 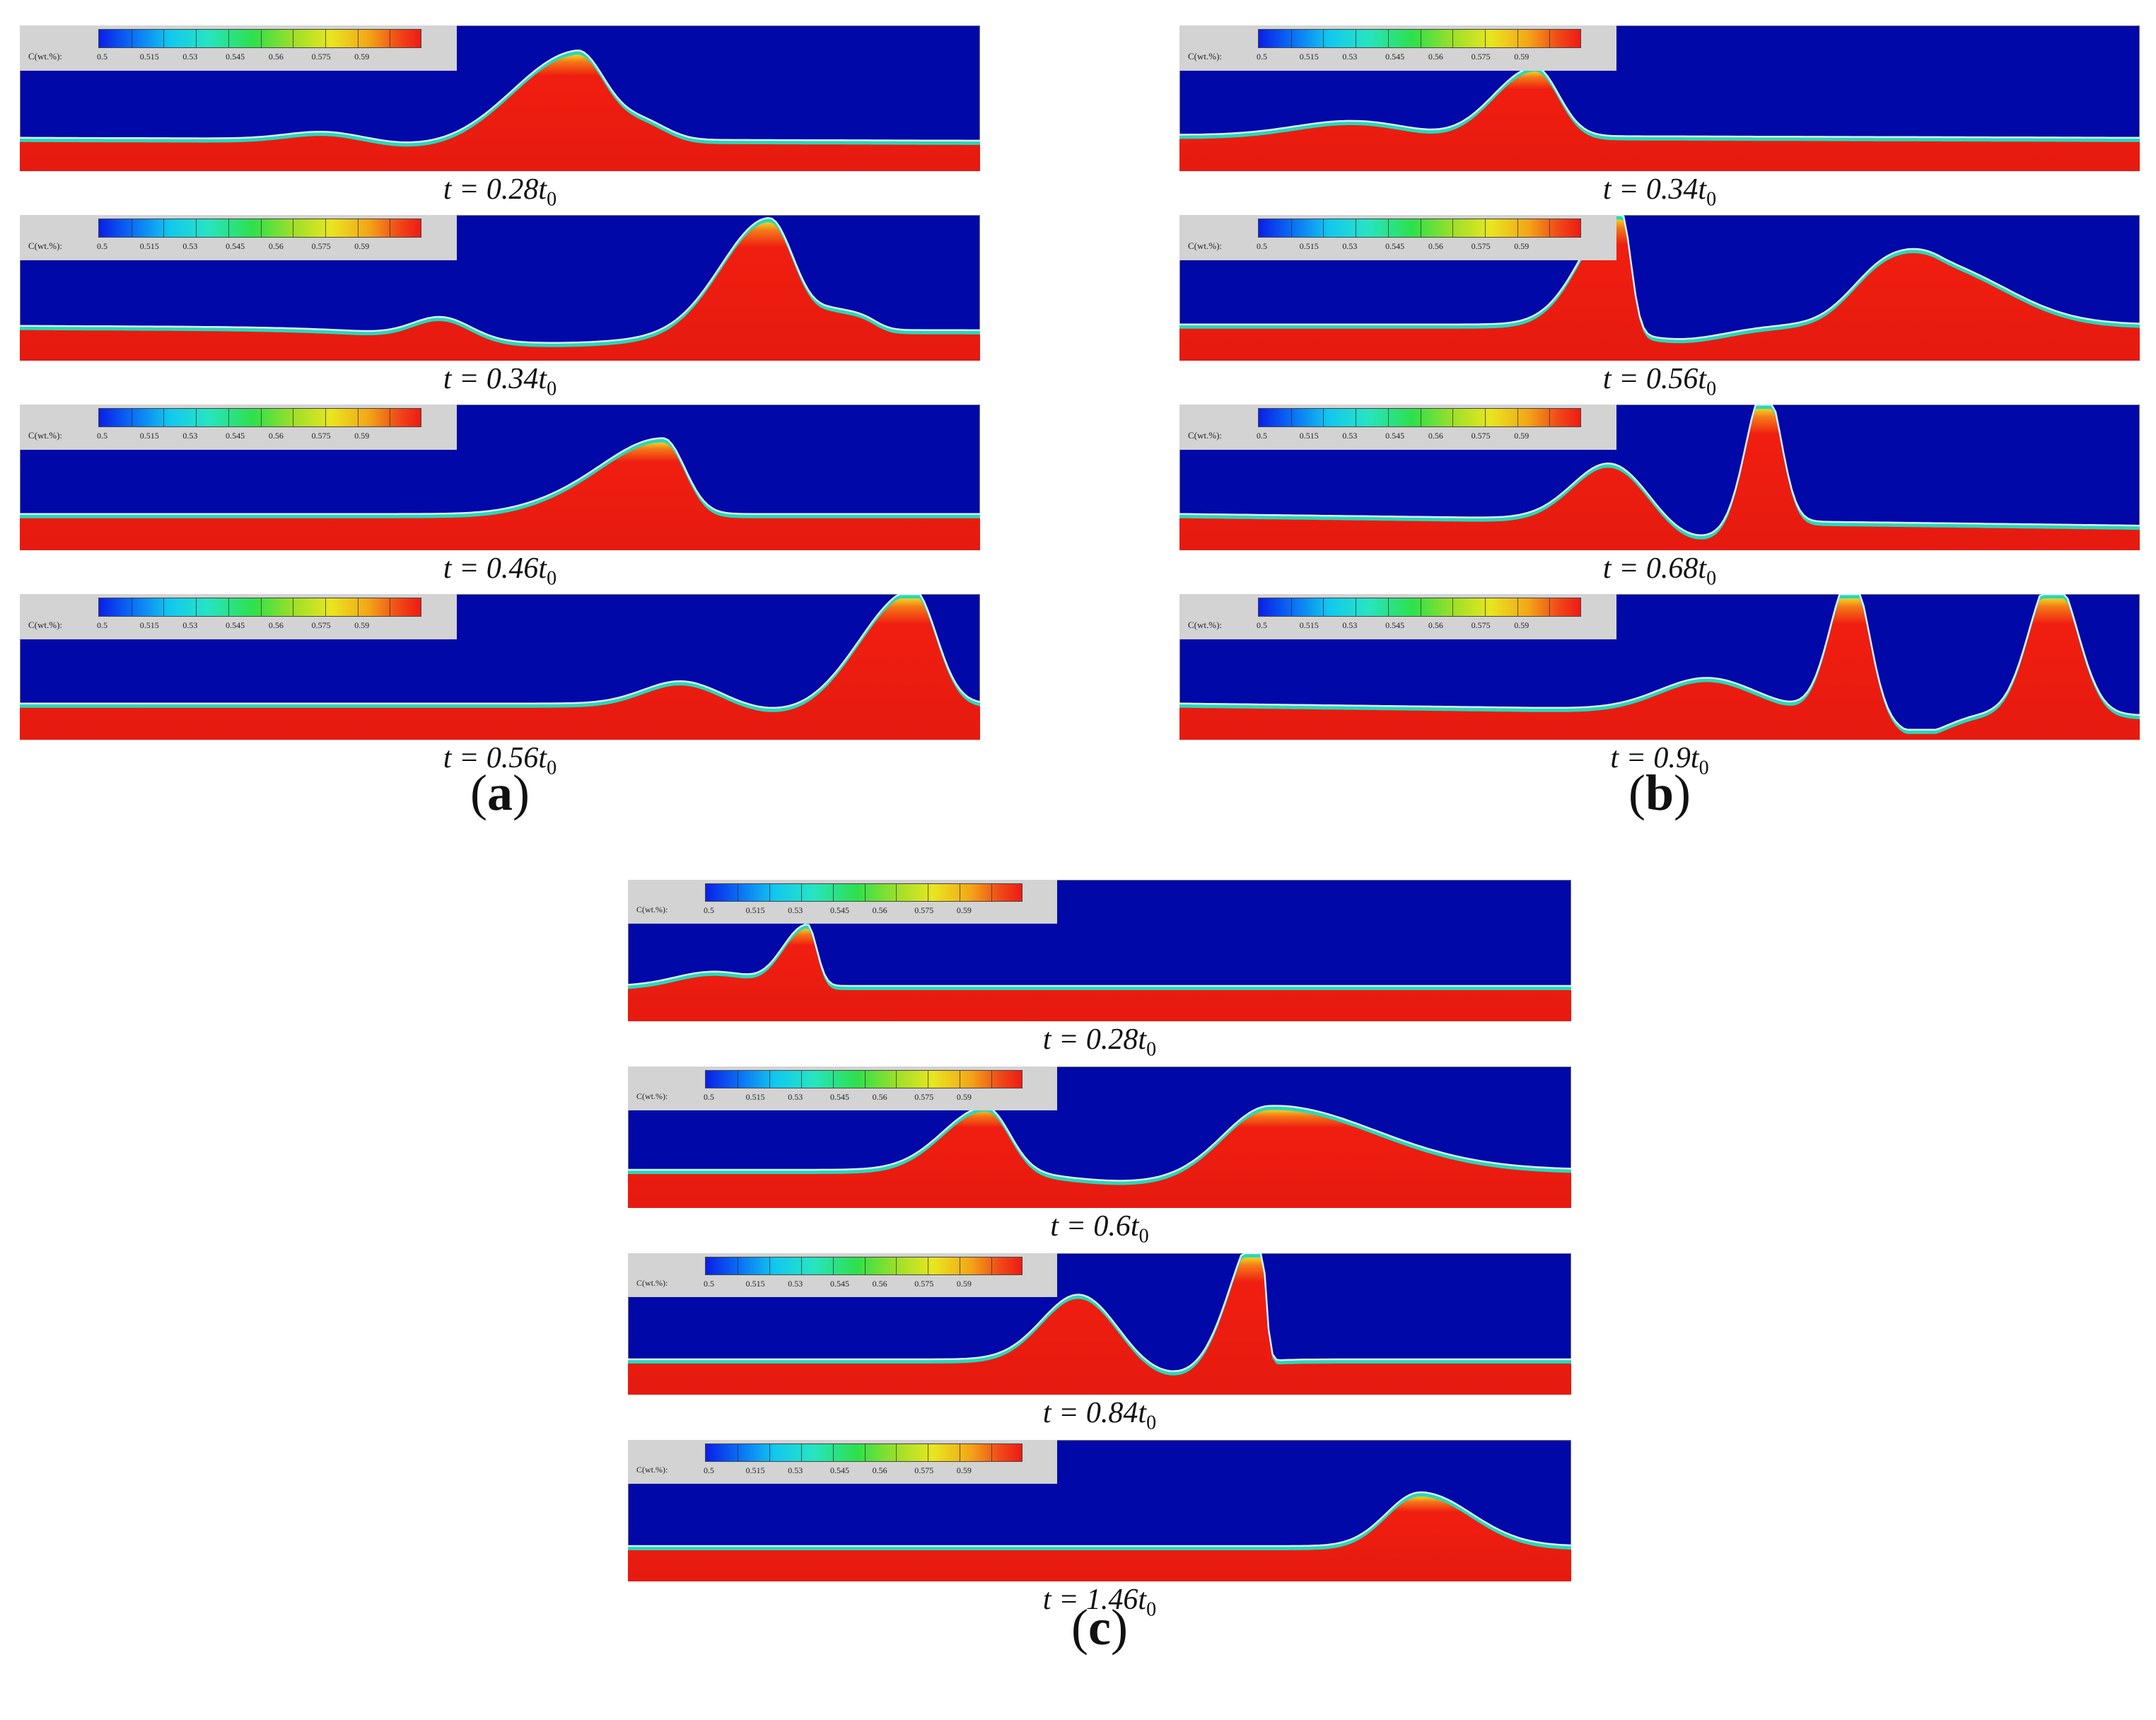 I want to click on paren-close: ), so click(x=521, y=793).